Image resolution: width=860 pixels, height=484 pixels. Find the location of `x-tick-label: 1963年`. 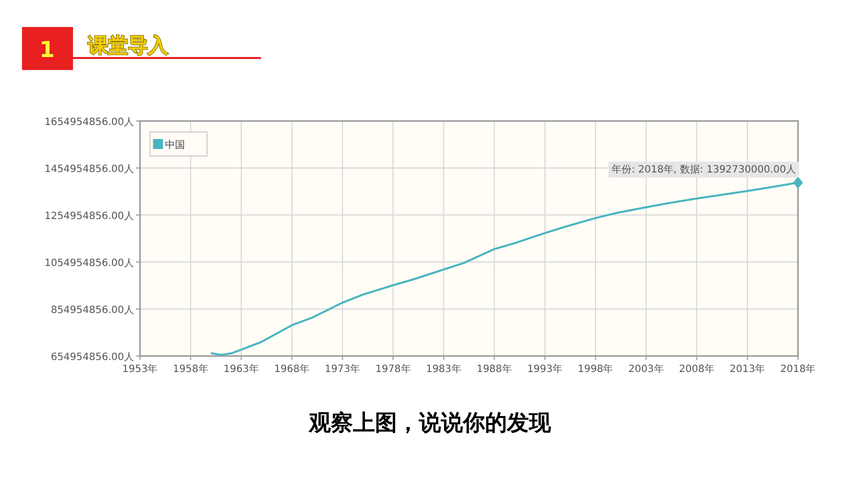

x-tick-label: 1963年 is located at coordinates (241, 369).